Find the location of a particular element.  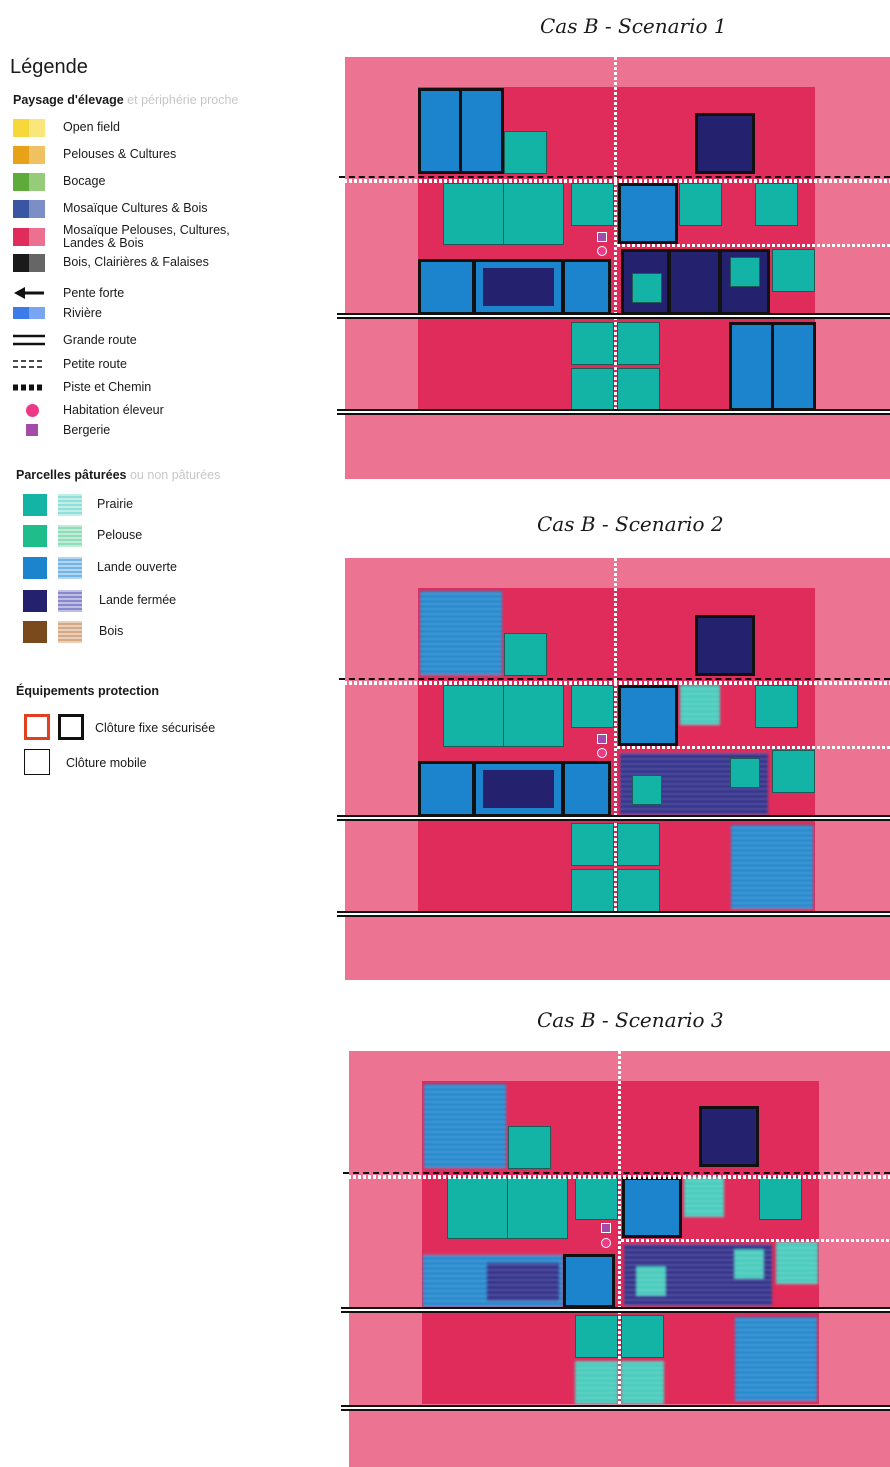

swatch-pelouse-ungrazed is located at coordinates (70, 536).